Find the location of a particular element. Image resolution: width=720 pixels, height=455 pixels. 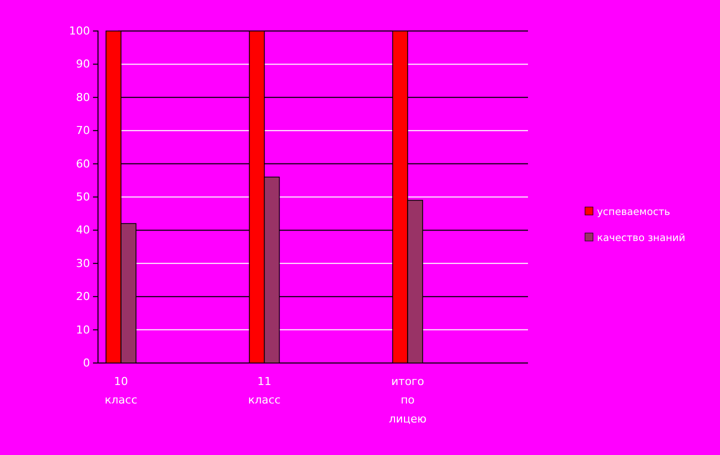

y-tick-label: 0 is located at coordinates (86, 363).